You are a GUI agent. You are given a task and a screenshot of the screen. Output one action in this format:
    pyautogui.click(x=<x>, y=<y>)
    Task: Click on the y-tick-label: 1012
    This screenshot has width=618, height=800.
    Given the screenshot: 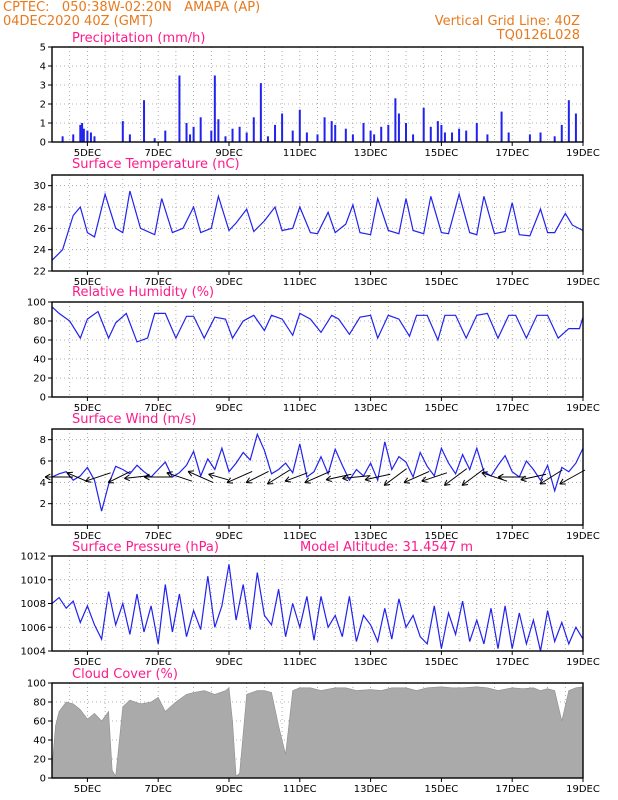 What is the action you would take?
    pyautogui.click(x=33, y=557)
    